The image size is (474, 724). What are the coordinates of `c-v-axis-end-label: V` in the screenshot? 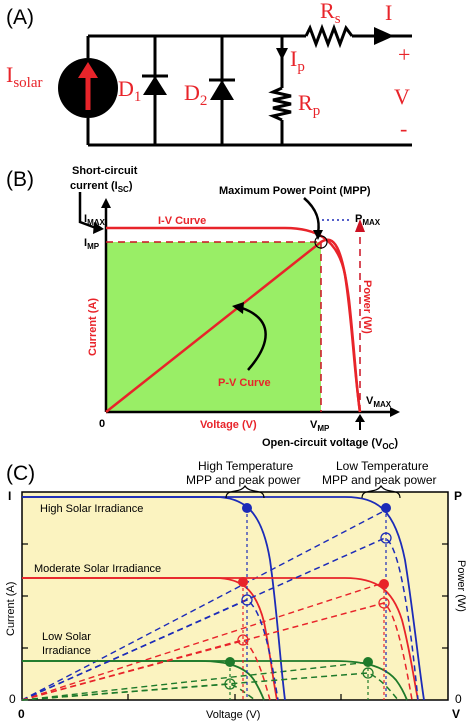 It's located at (456, 714).